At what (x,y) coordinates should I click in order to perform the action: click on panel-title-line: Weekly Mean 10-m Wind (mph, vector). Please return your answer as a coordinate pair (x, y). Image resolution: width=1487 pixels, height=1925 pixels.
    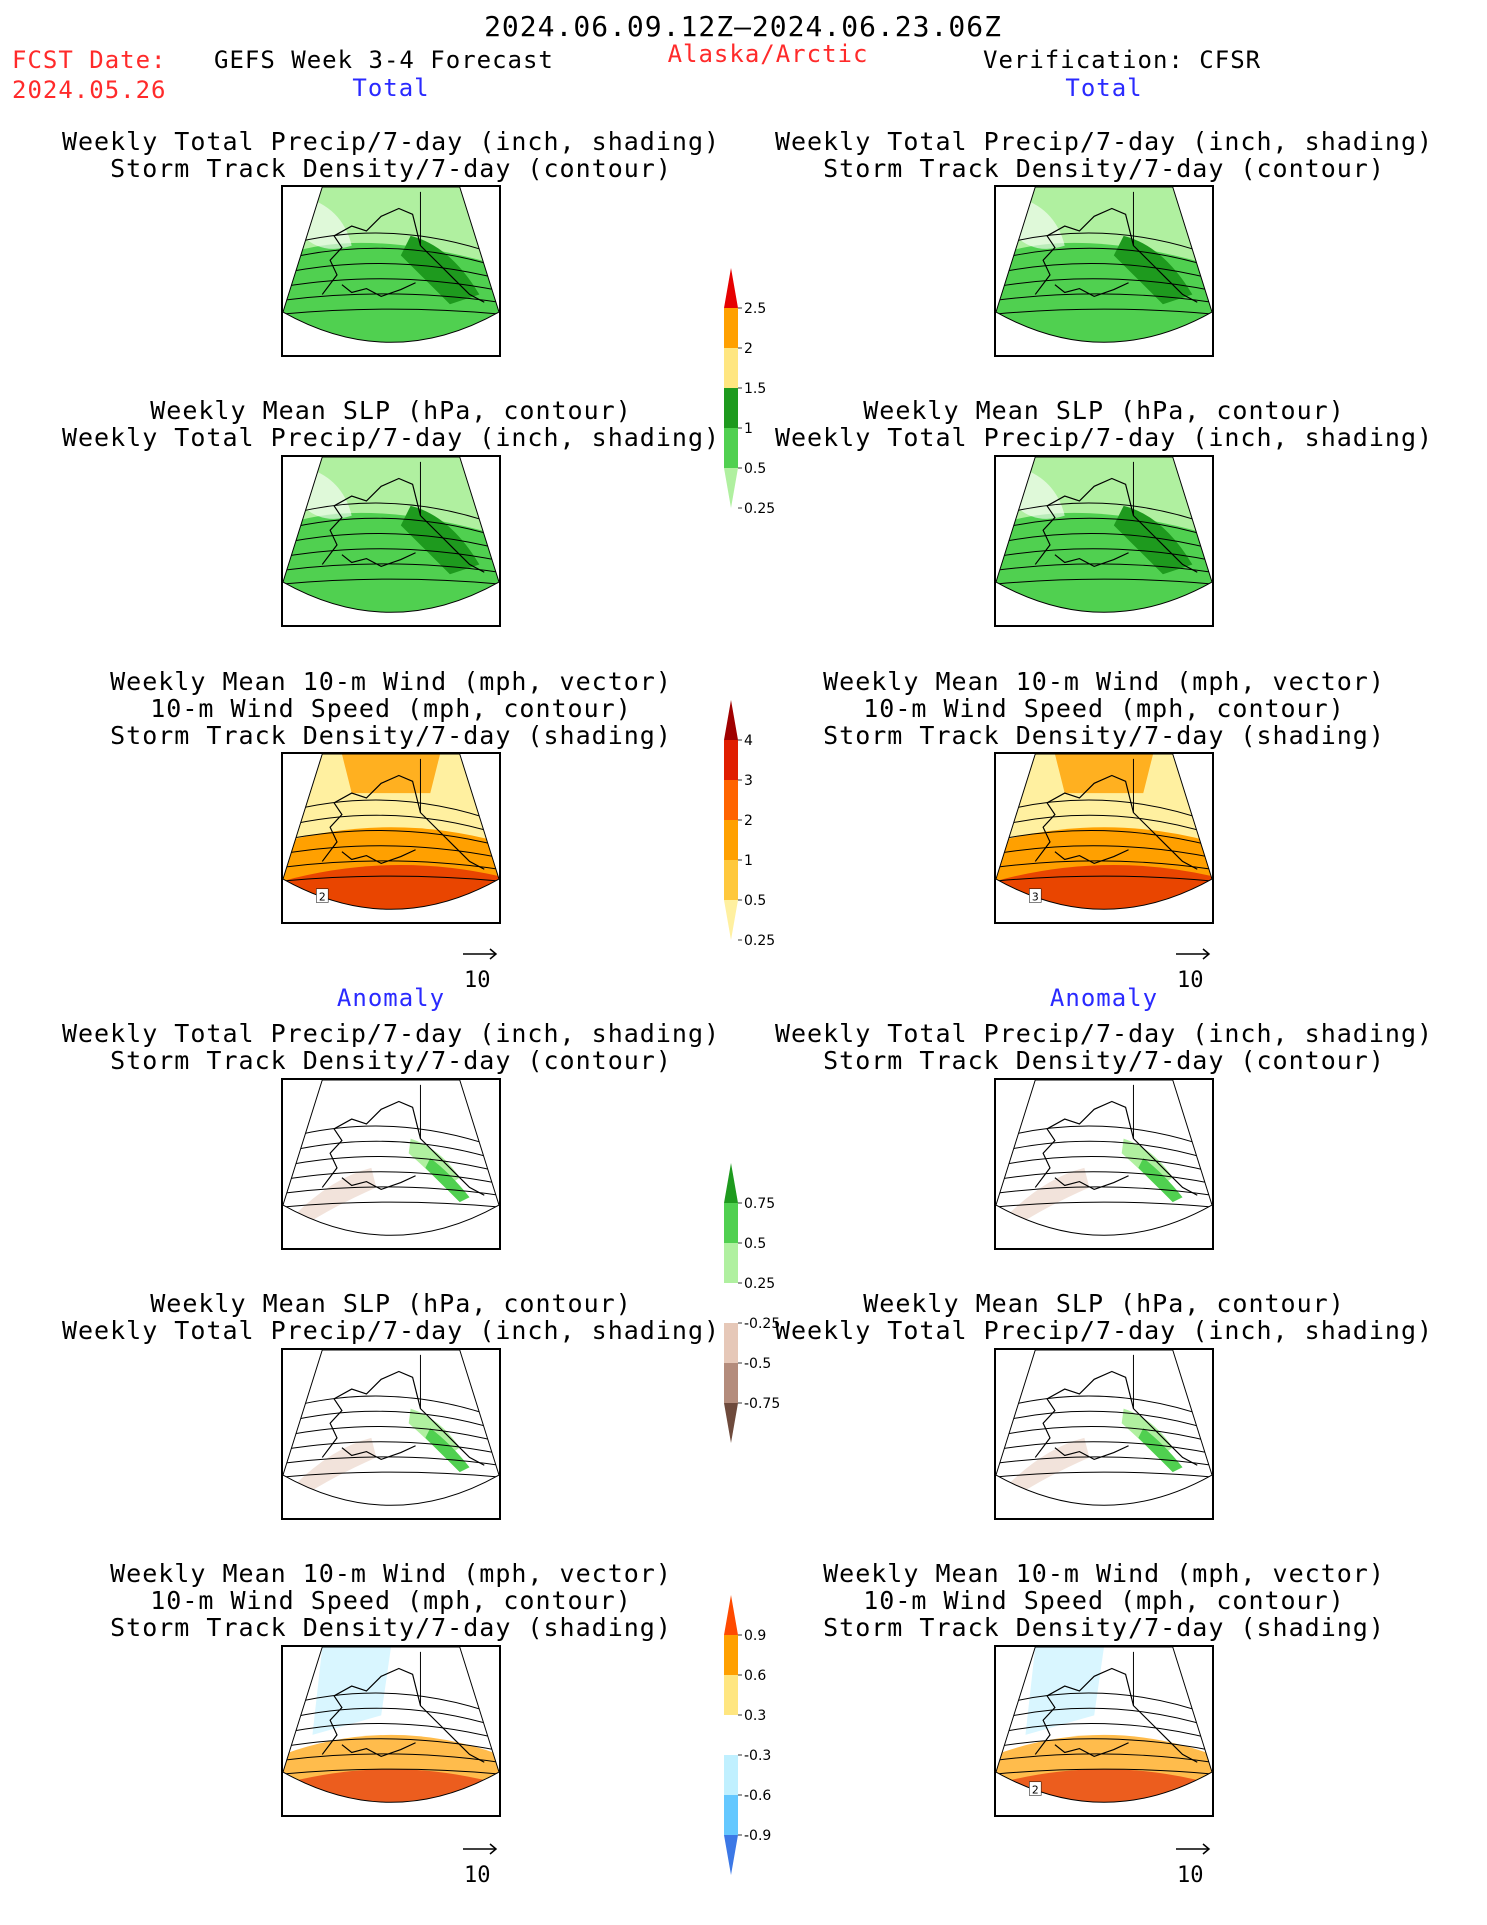
    Looking at the image, I should click on (1104, 681).